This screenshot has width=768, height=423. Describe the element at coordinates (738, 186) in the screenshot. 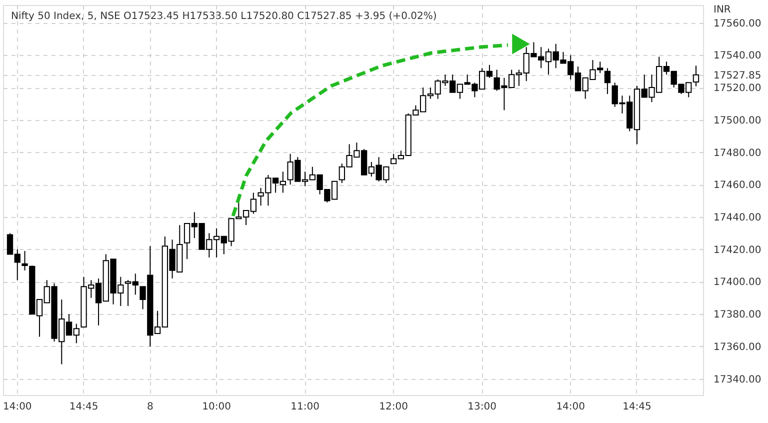

I see `y-tick-label: 17460.00` at that location.